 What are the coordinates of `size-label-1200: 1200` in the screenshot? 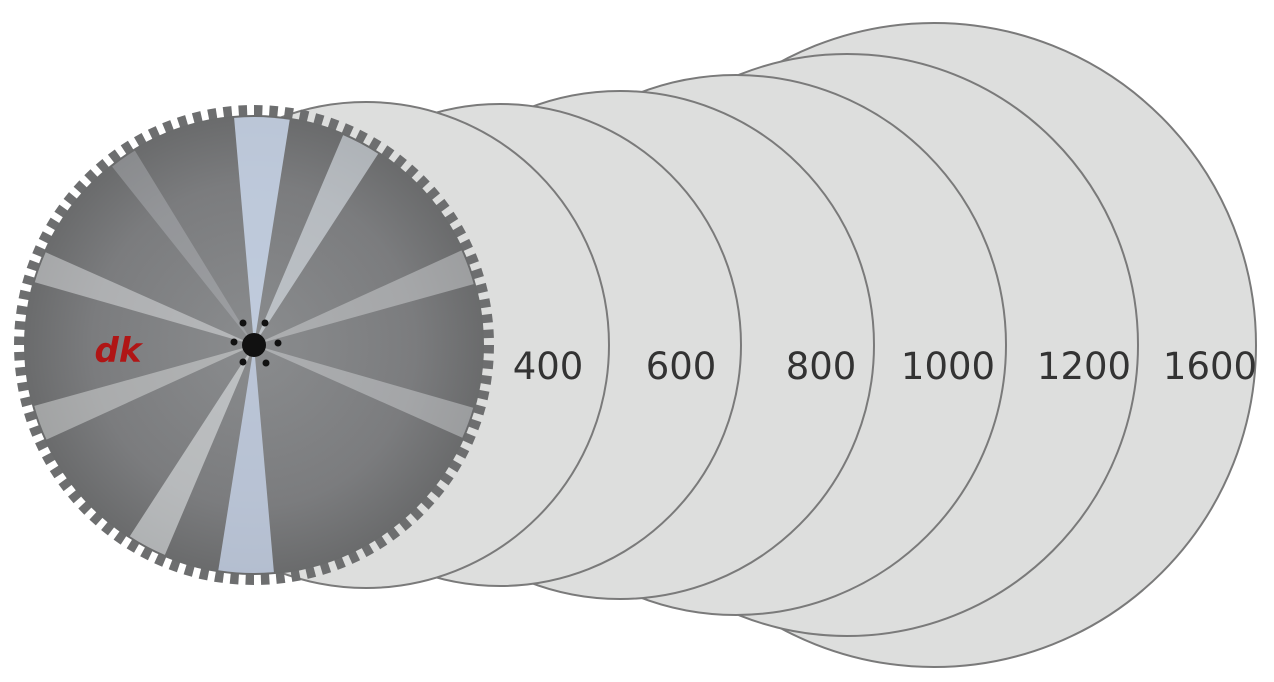 It's located at (1084, 366).